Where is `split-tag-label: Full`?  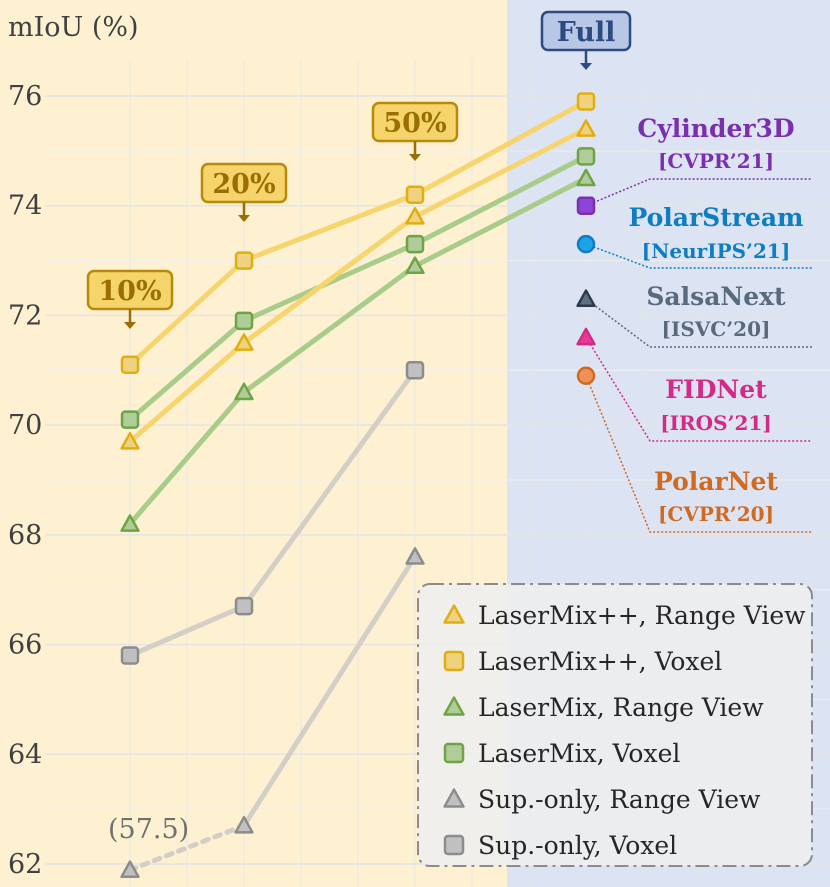
split-tag-label: Full is located at coordinates (586, 32).